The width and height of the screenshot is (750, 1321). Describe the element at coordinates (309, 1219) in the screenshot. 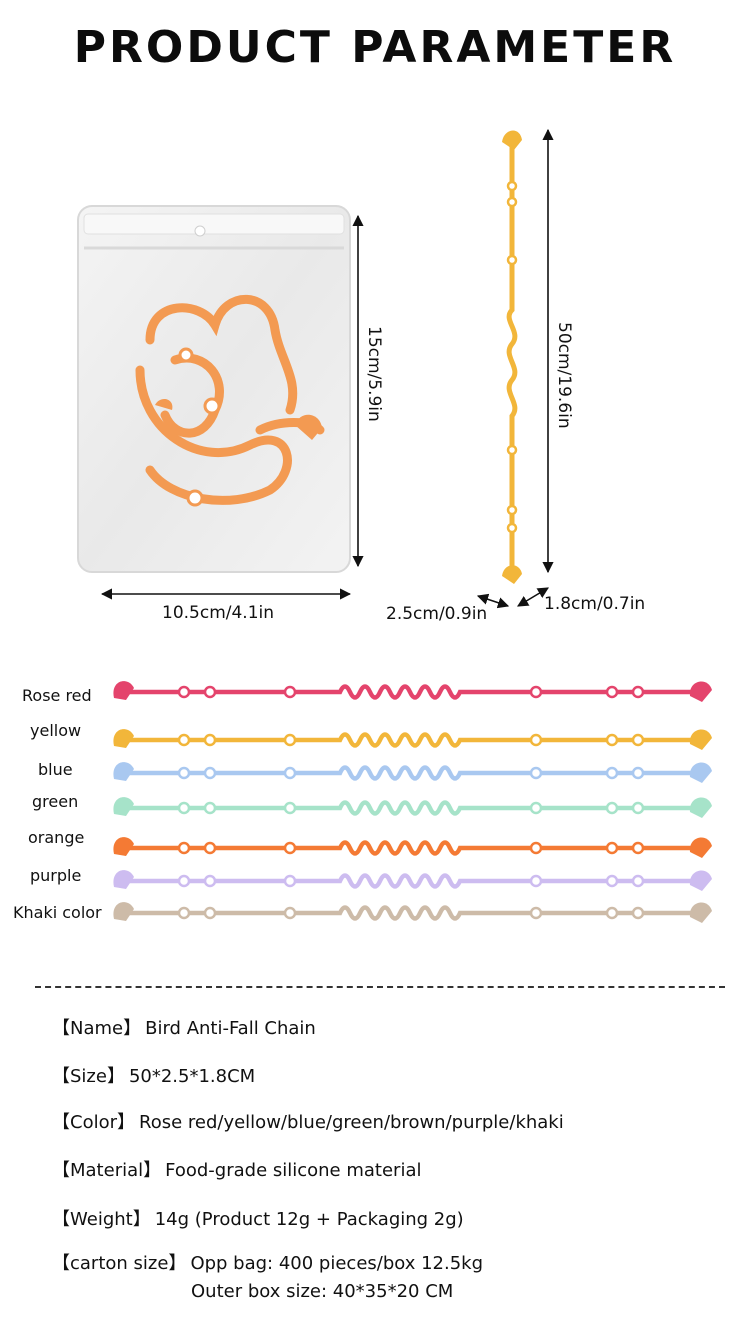

I see `spec-value: 14g (Product 12g + Packaging 2g)` at that location.